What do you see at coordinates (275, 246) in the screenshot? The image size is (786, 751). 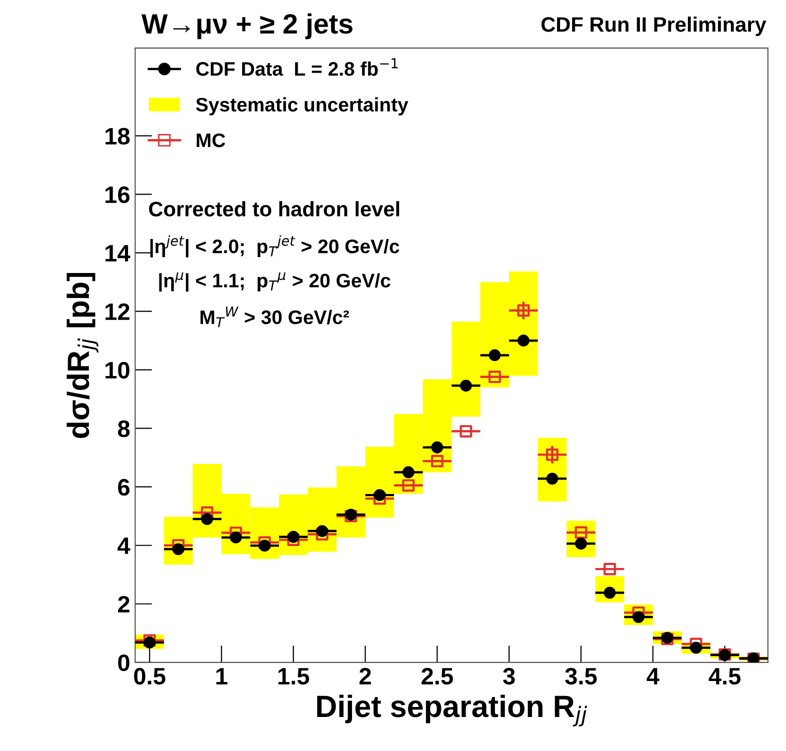 I see `annotation: |η$^{jet}$| < 2.0; p$_{T}$$^{jet}$ > 20 GeV/c` at bounding box center [275, 246].